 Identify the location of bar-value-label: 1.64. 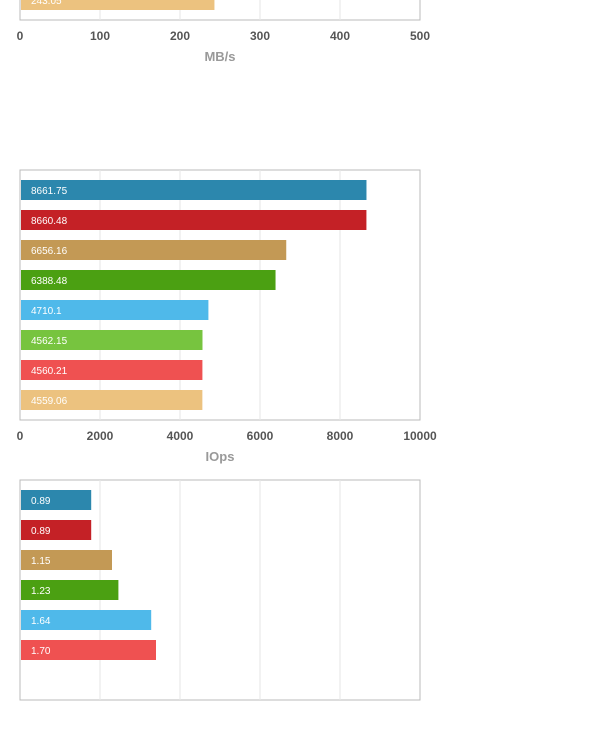
(41, 621).